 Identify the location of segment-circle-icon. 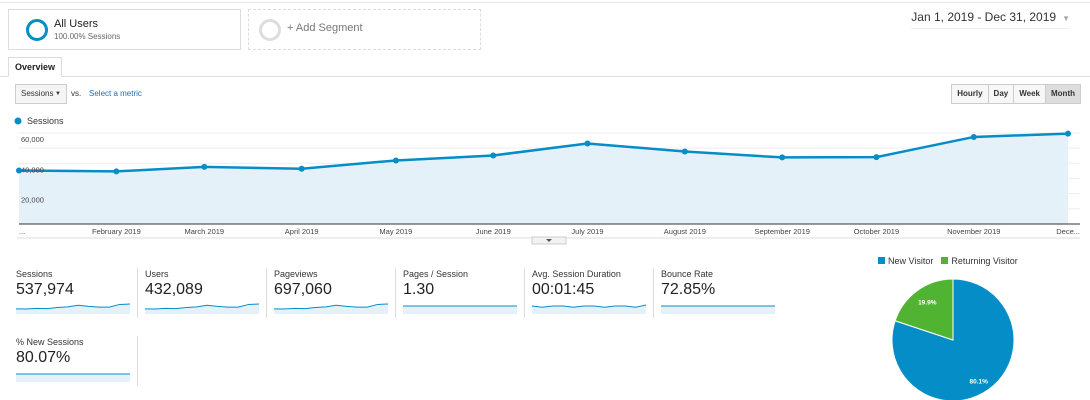
(37, 30).